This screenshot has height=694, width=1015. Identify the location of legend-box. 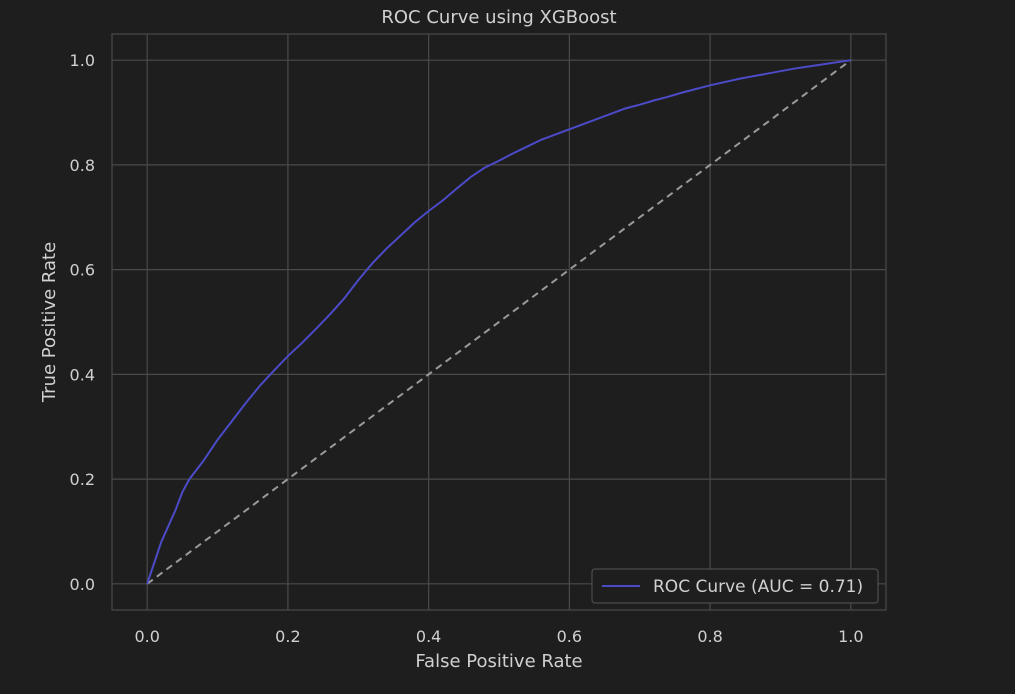
(735, 586).